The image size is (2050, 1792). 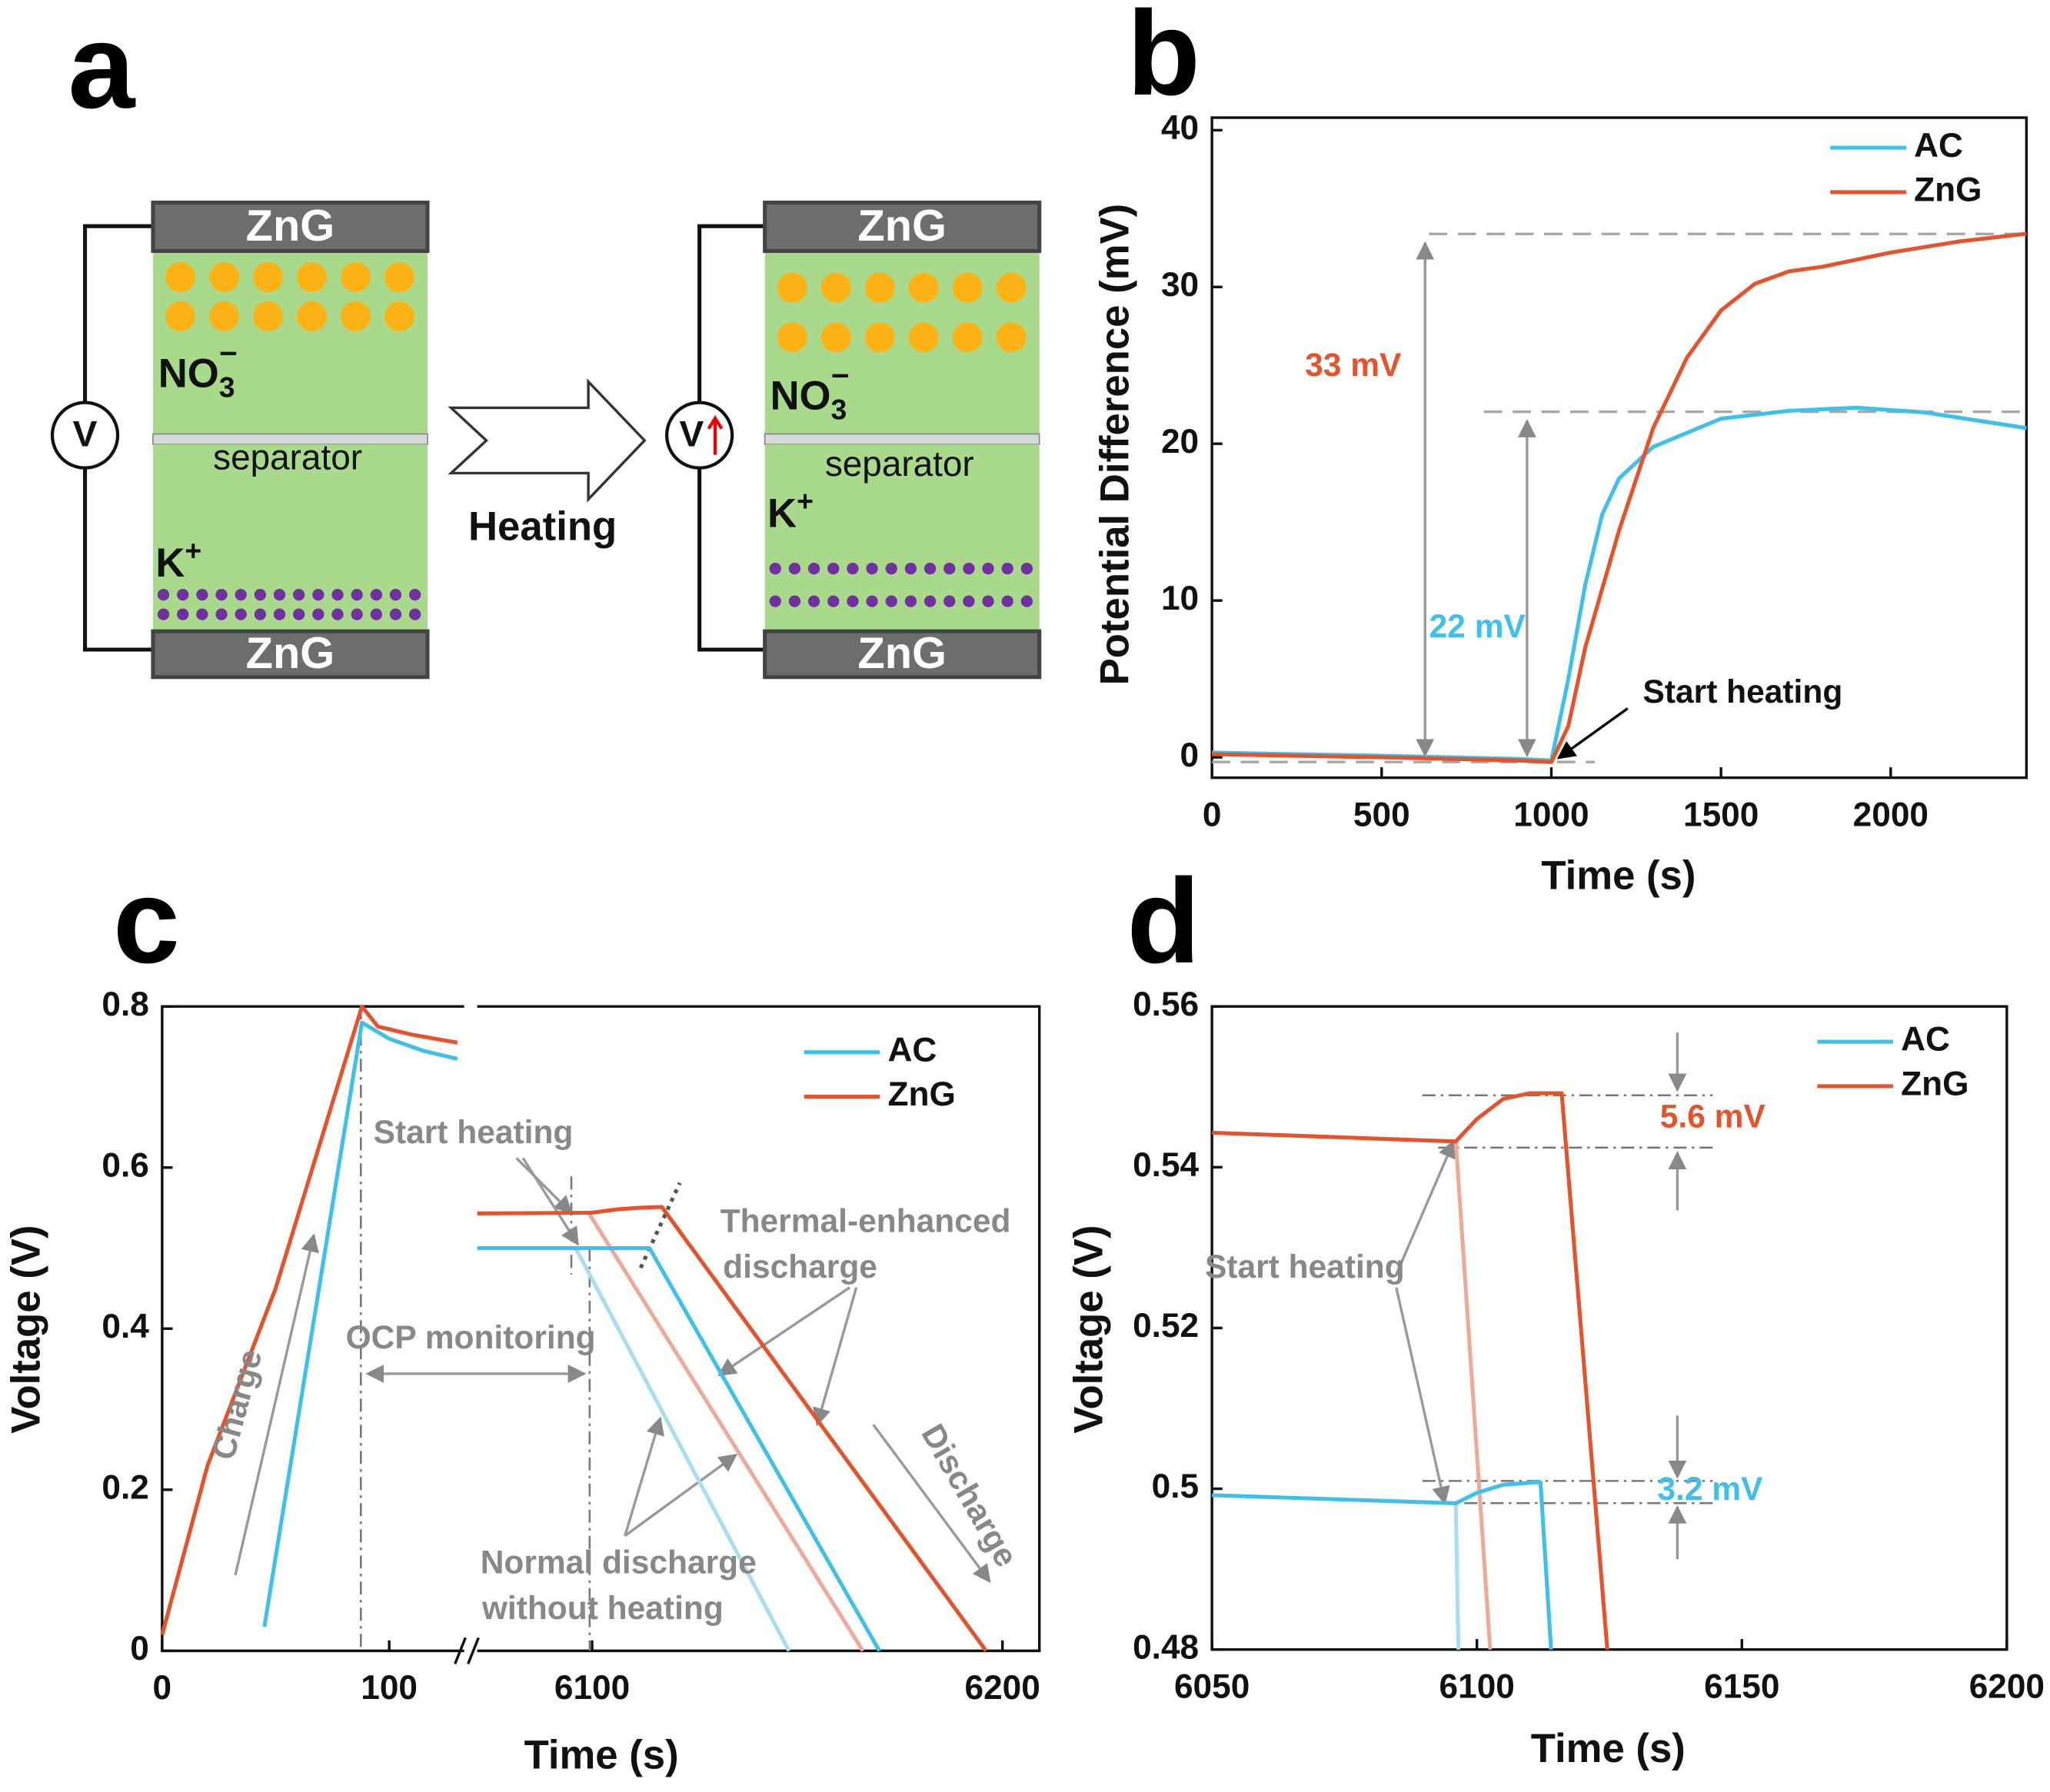 What do you see at coordinates (805, 500) in the screenshot?
I see `cation-sup: +` at bounding box center [805, 500].